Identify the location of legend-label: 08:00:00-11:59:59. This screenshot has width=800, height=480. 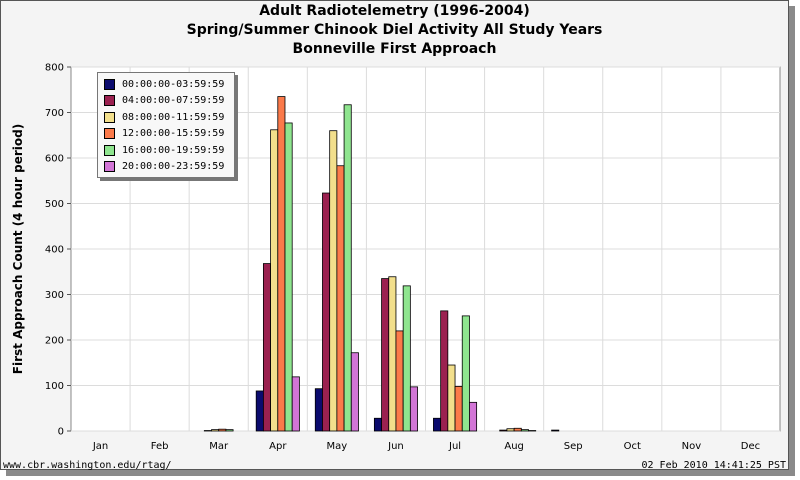
(173, 117).